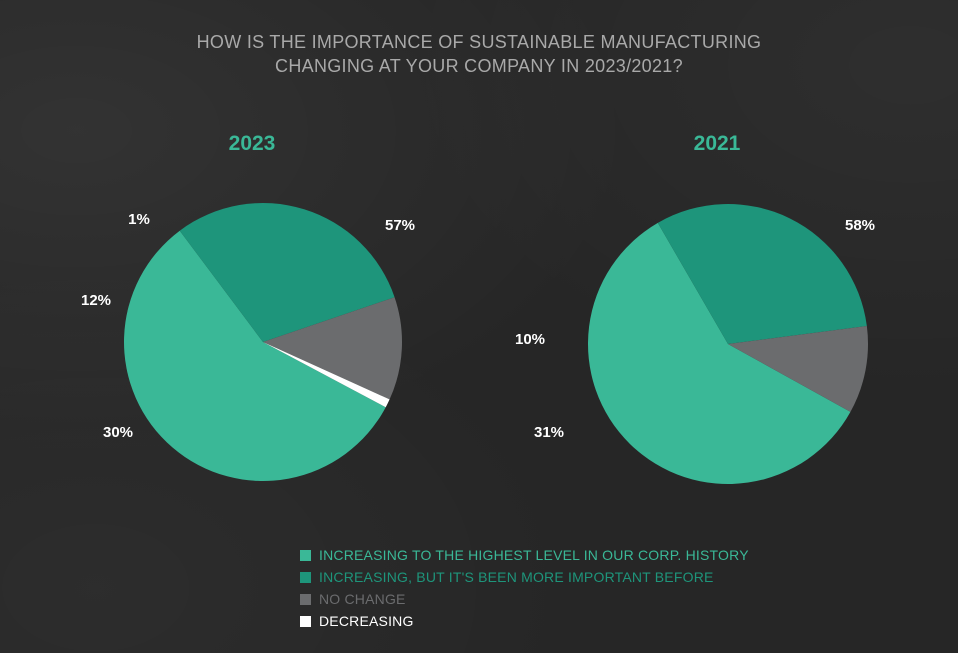 Image resolution: width=958 pixels, height=653 pixels. I want to click on legend-label: NO CHANGE, so click(362, 599).